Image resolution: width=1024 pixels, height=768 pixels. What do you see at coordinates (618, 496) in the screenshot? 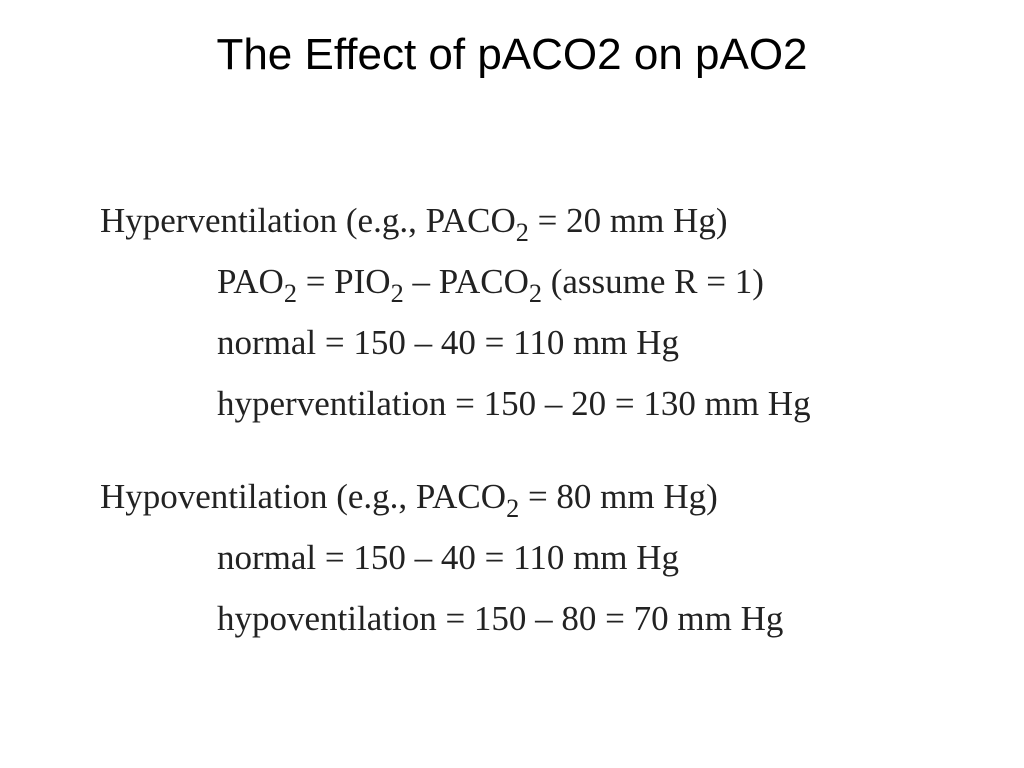
I see `text-run: = 80 mm Hg)` at bounding box center [618, 496].